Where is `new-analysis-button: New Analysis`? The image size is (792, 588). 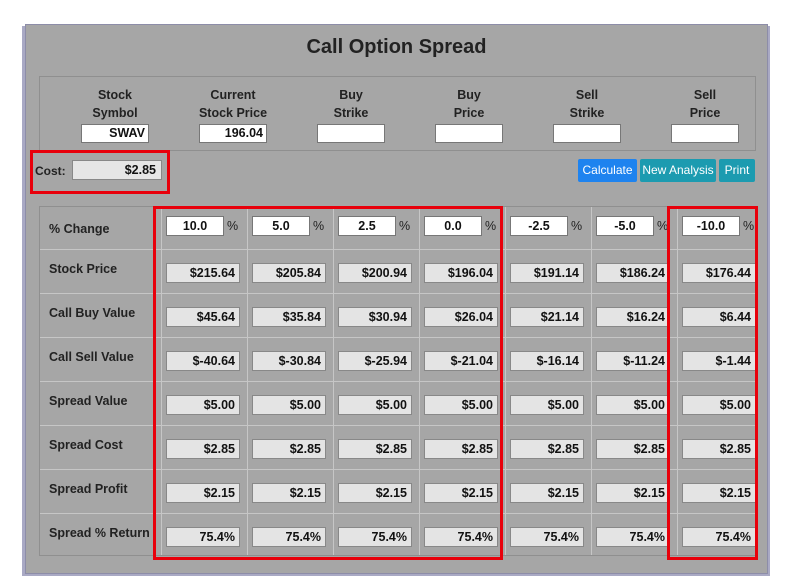 new-analysis-button: New Analysis is located at coordinates (678, 170).